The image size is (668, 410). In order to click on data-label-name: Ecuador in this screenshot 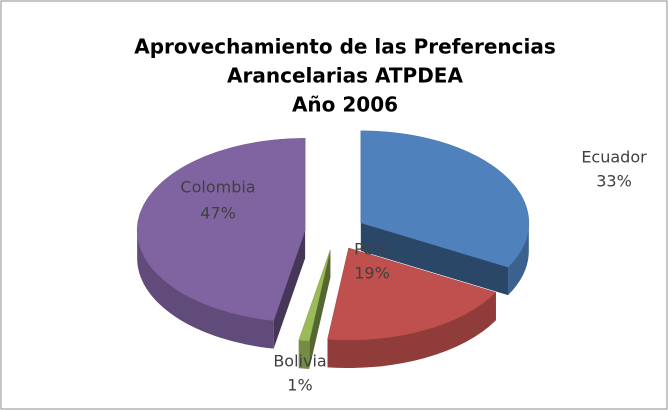, I will do `click(614, 157)`.